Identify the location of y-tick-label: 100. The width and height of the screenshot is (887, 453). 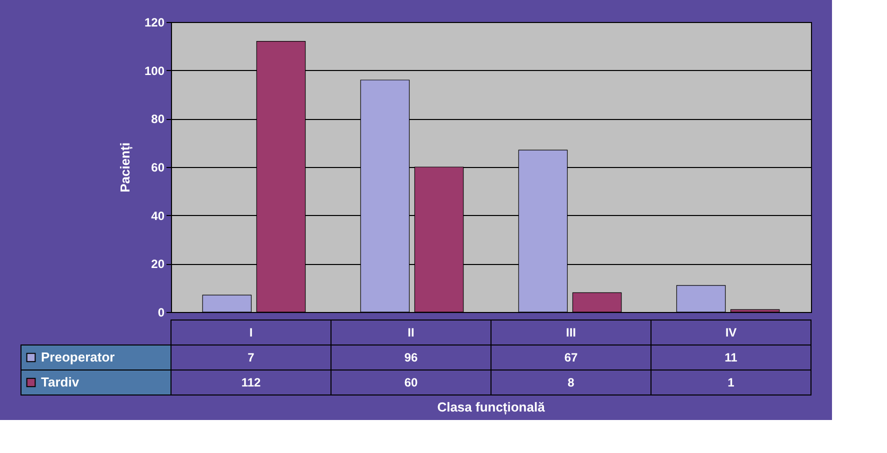
(154, 71).